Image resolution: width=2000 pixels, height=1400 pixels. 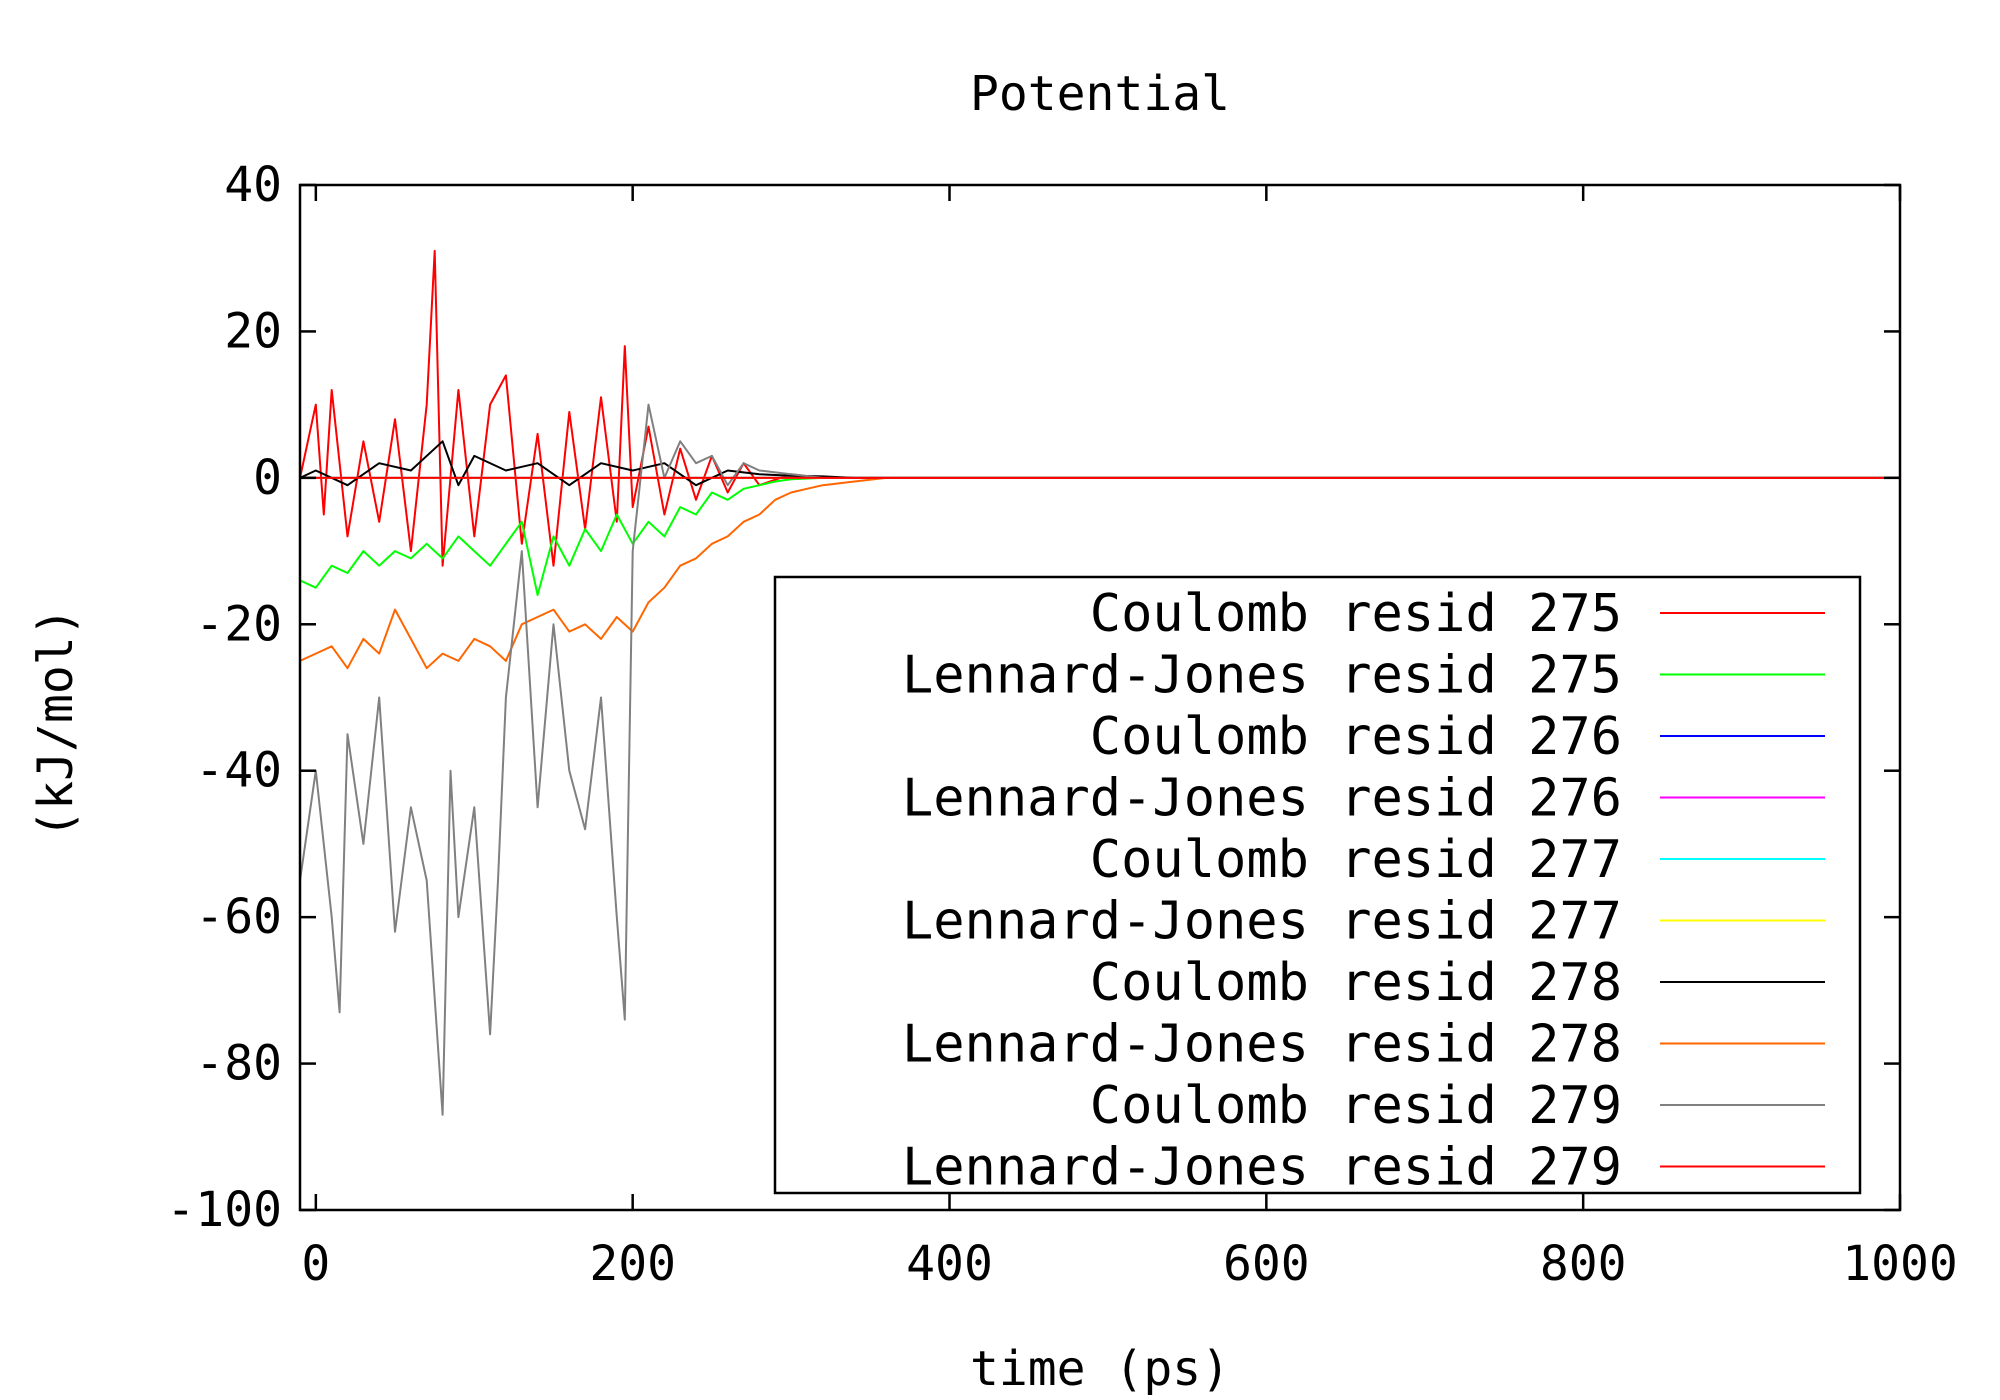 I want to click on x-tick-label: 0, so click(x=315, y=1264).